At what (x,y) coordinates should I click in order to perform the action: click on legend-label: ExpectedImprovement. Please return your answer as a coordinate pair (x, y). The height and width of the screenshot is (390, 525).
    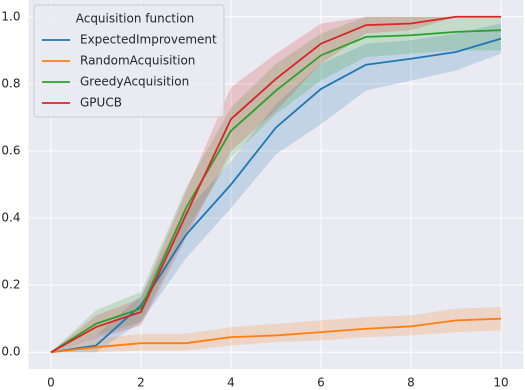
    Looking at the image, I should click on (148, 40).